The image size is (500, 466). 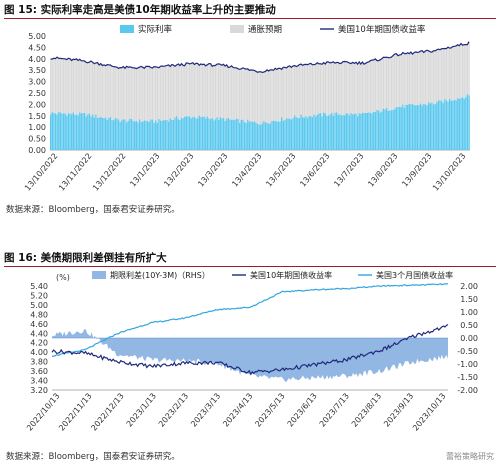 What do you see at coordinates (39, 343) in the screenshot?
I see `y-left-tick-label: 4.20` at bounding box center [39, 343].